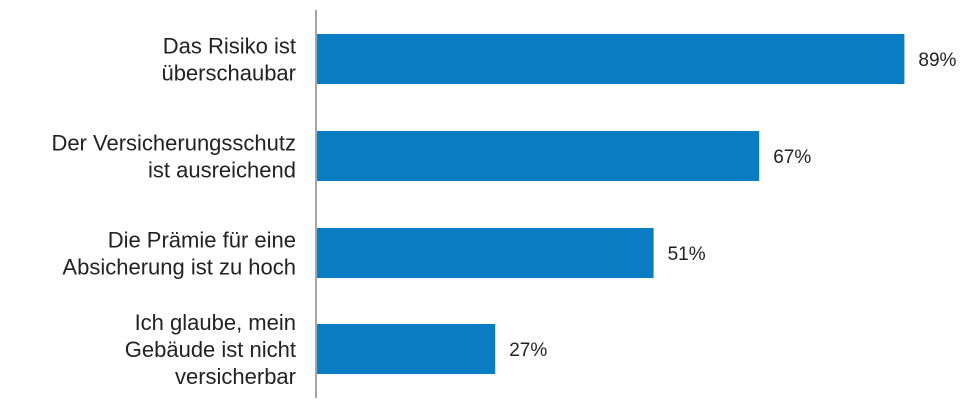 This screenshot has width=960, height=405. I want to click on value-label-2: 67%, so click(792, 157).